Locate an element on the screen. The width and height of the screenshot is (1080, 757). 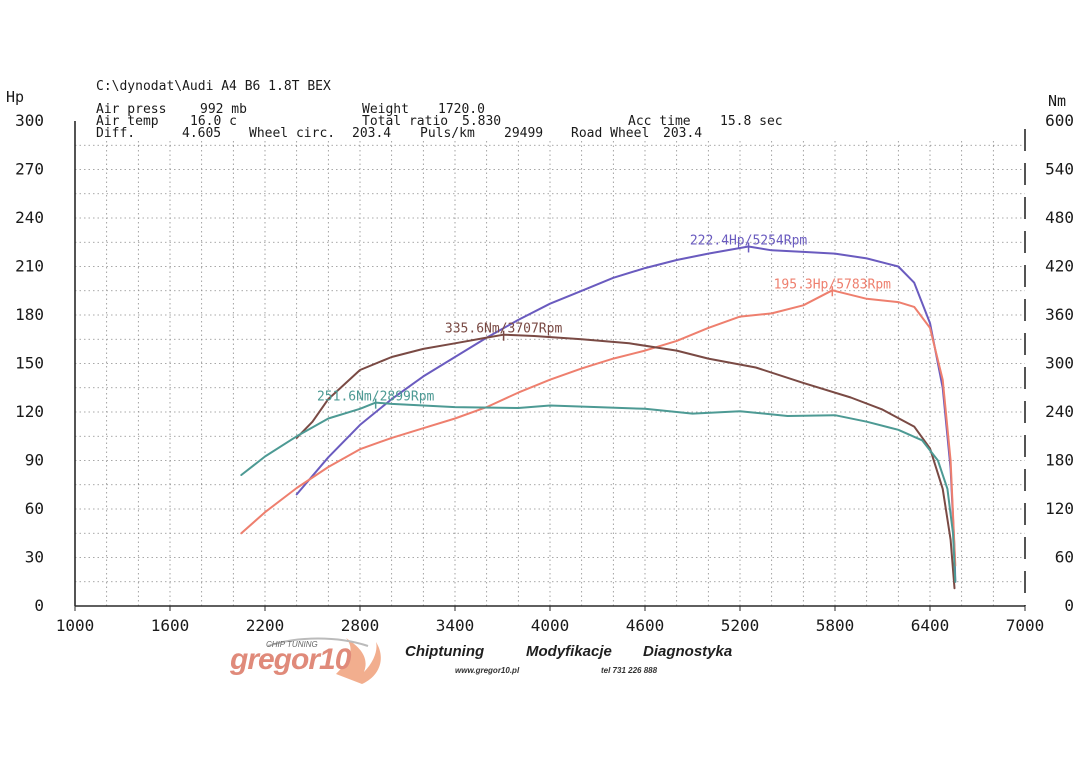
logo-flame-icon is located at coordinates (324, 660).